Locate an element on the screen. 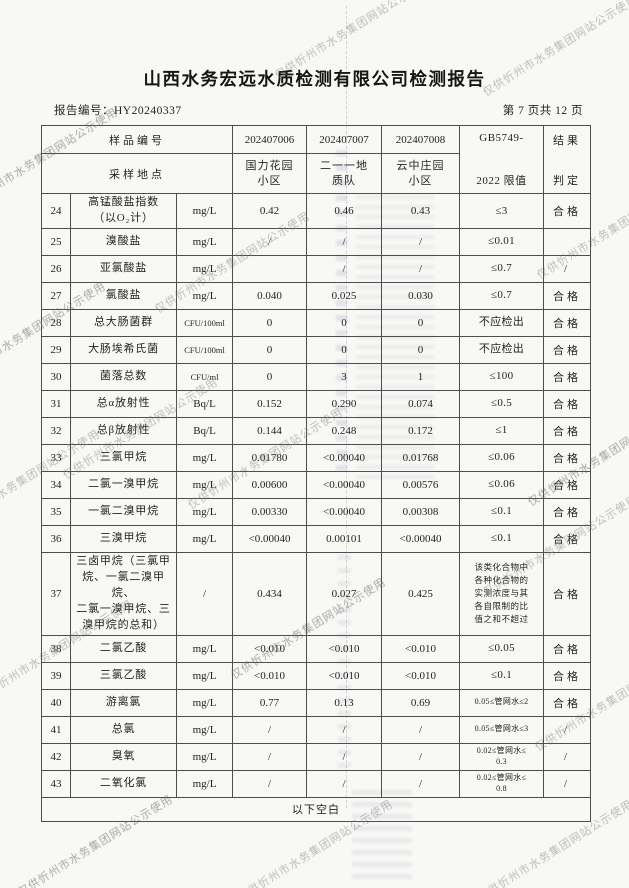  sample1-value: 0.77 is located at coordinates (270, 702).